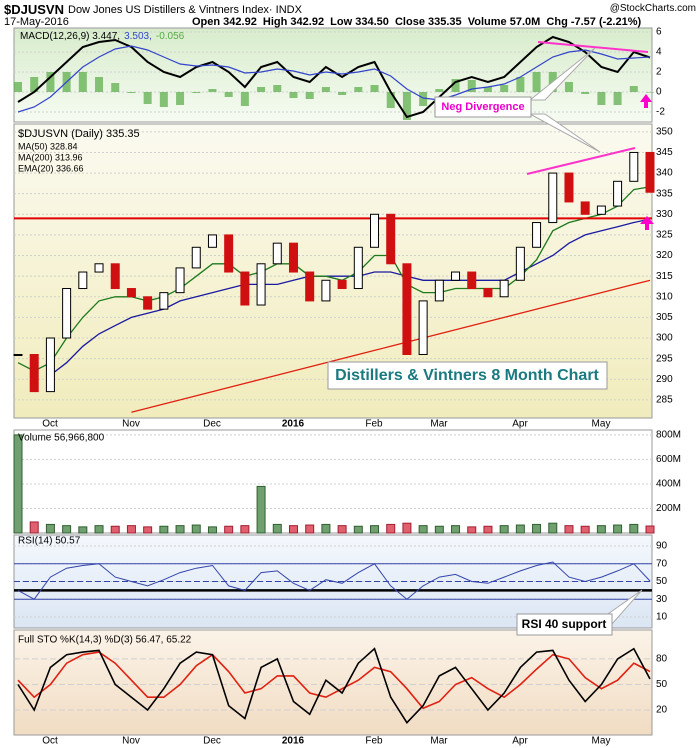 The width and height of the screenshot is (700, 748). Describe the element at coordinates (105, 640) in the screenshot. I see `legend: Full STO %K(14,3) %D(3) 56.47, 65.22` at that location.